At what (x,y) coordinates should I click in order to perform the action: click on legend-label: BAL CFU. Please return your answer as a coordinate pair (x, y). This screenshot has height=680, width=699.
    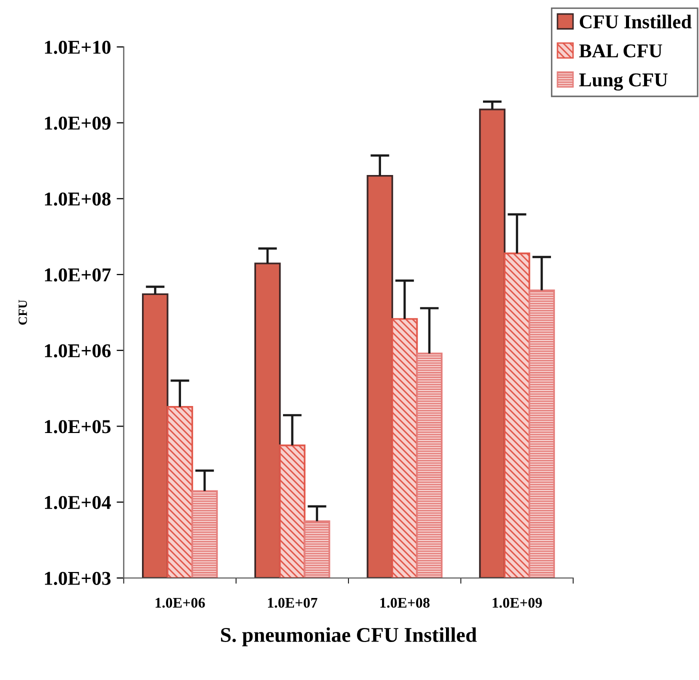
    Looking at the image, I should click on (620, 51).